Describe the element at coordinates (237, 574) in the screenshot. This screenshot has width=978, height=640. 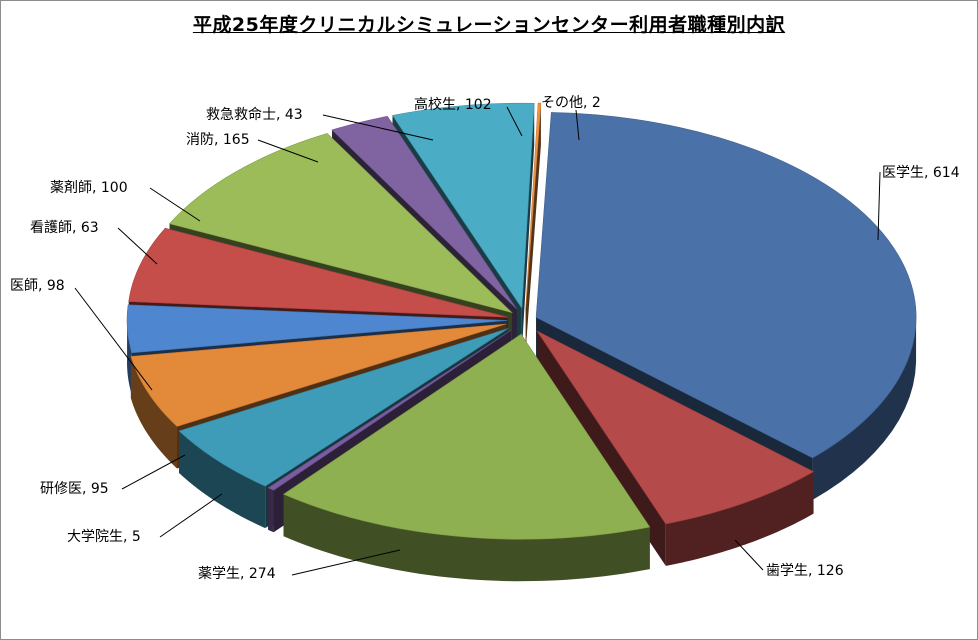
I see `data-label-2: 薬学生, 274` at that location.